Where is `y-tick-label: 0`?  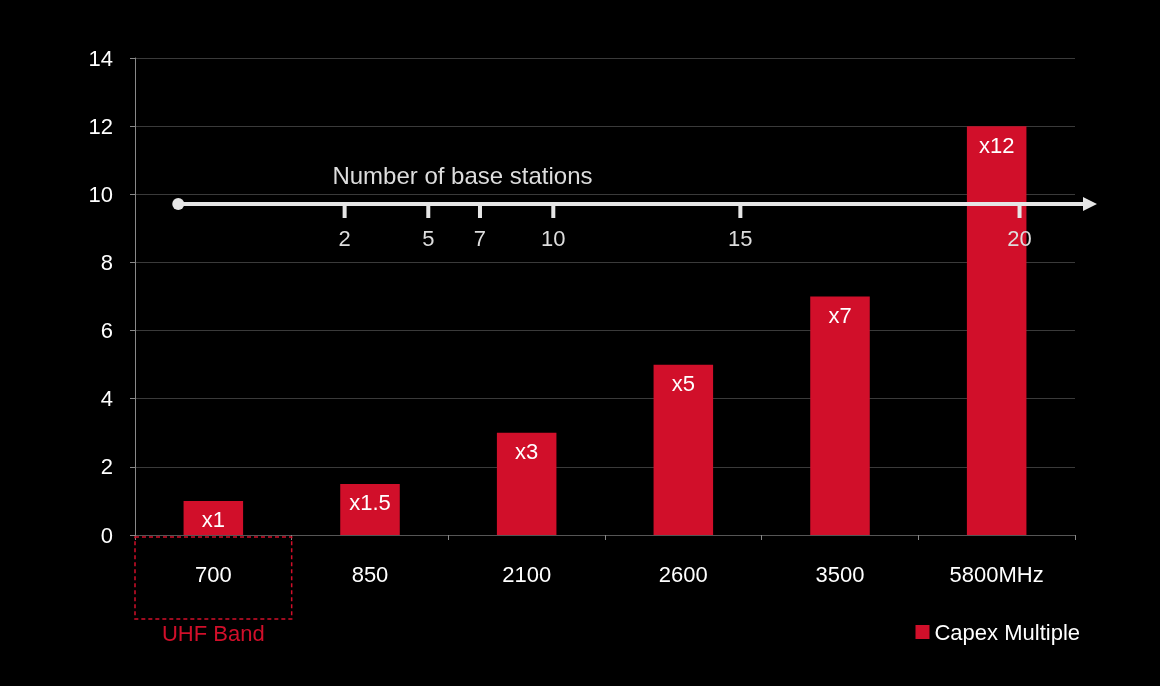
y-tick-label: 0 is located at coordinates (106, 535).